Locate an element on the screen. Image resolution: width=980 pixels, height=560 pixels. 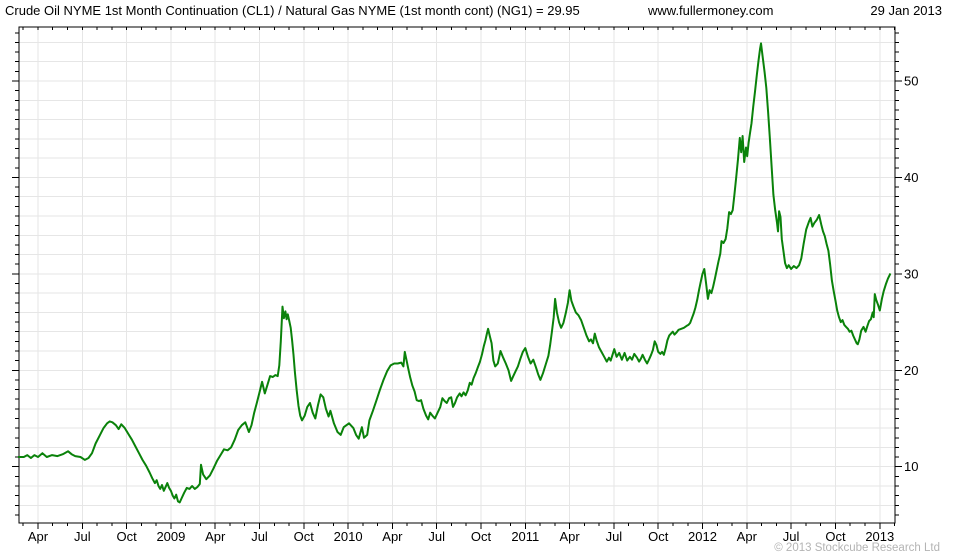
site-link: www.fullermoney.com is located at coordinates (711, 10).